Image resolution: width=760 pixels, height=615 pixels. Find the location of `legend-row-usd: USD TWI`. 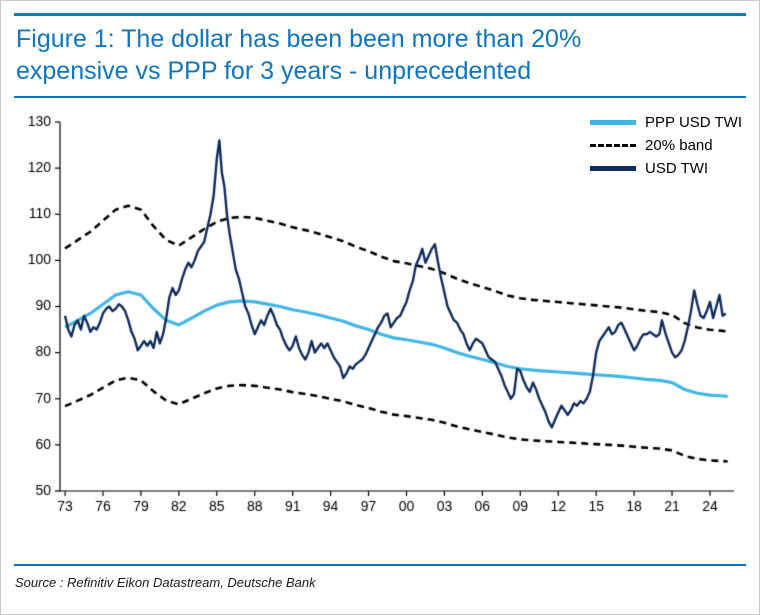

legend-row-usd: USD TWI is located at coordinates (666, 168).